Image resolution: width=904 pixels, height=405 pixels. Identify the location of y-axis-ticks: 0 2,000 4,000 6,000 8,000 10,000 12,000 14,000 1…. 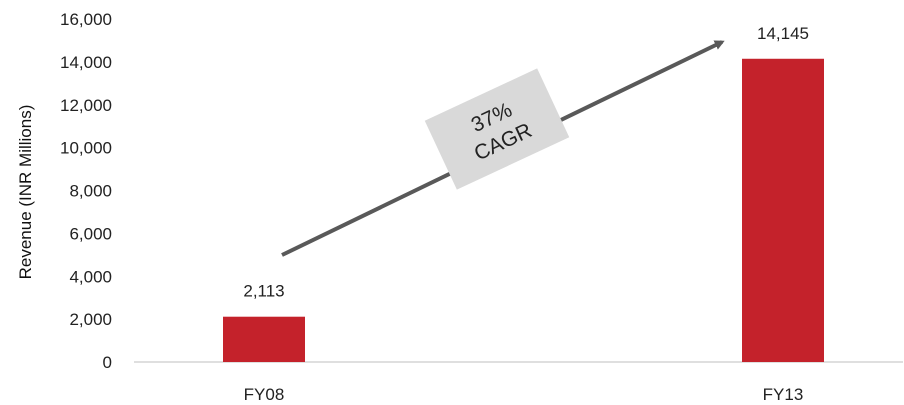
(86, 191).